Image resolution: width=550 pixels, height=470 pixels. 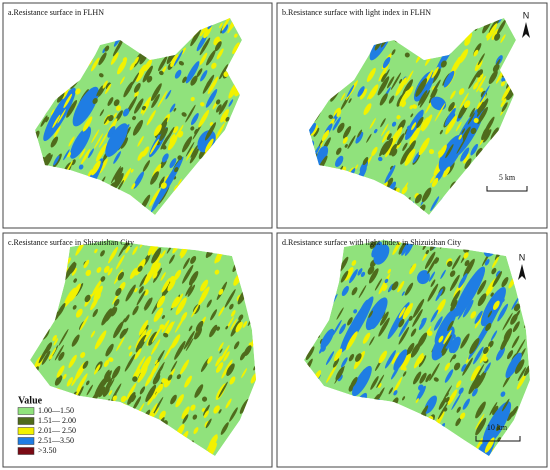 I want to click on scale-line, so click(x=498, y=439).